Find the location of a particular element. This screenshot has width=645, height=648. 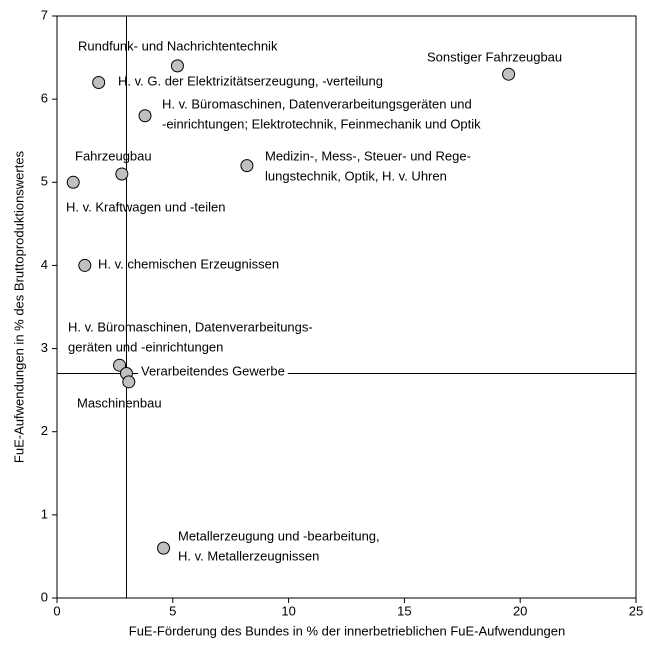

point-label: Fahrzeugbau is located at coordinates (113, 155).